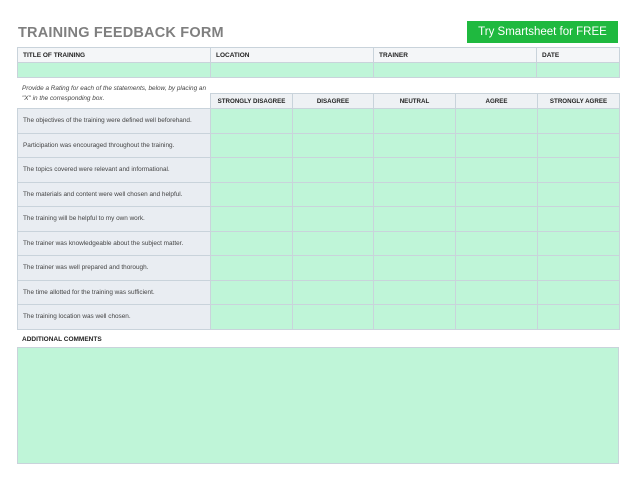 The height and width of the screenshot is (495, 640). What do you see at coordinates (578, 101) in the screenshot?
I see `strongly-agree-header: STRONGLY AGREE` at bounding box center [578, 101].